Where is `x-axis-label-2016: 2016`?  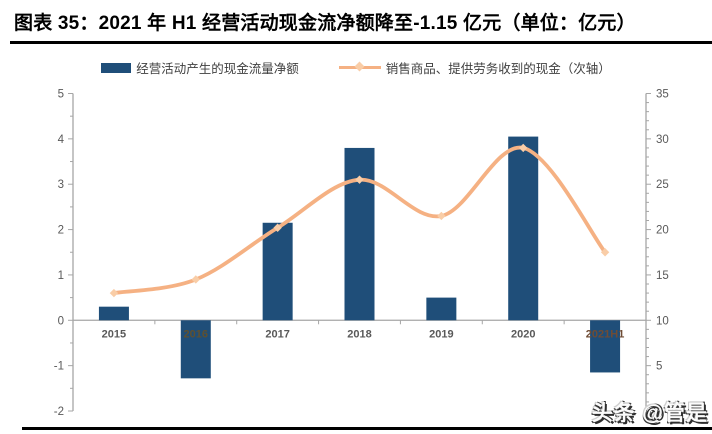 x-axis-label-2016: 2016 is located at coordinates (196, 334).